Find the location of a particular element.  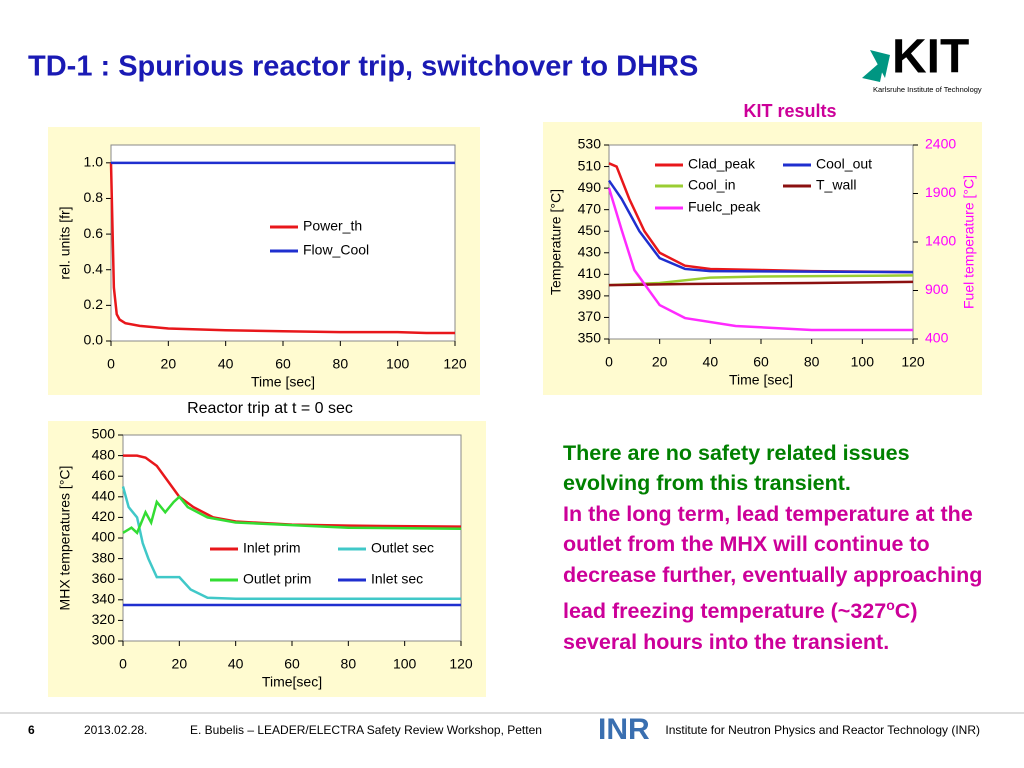

annotation: Reactor trip at t = 0 sec is located at coordinates (270, 408).